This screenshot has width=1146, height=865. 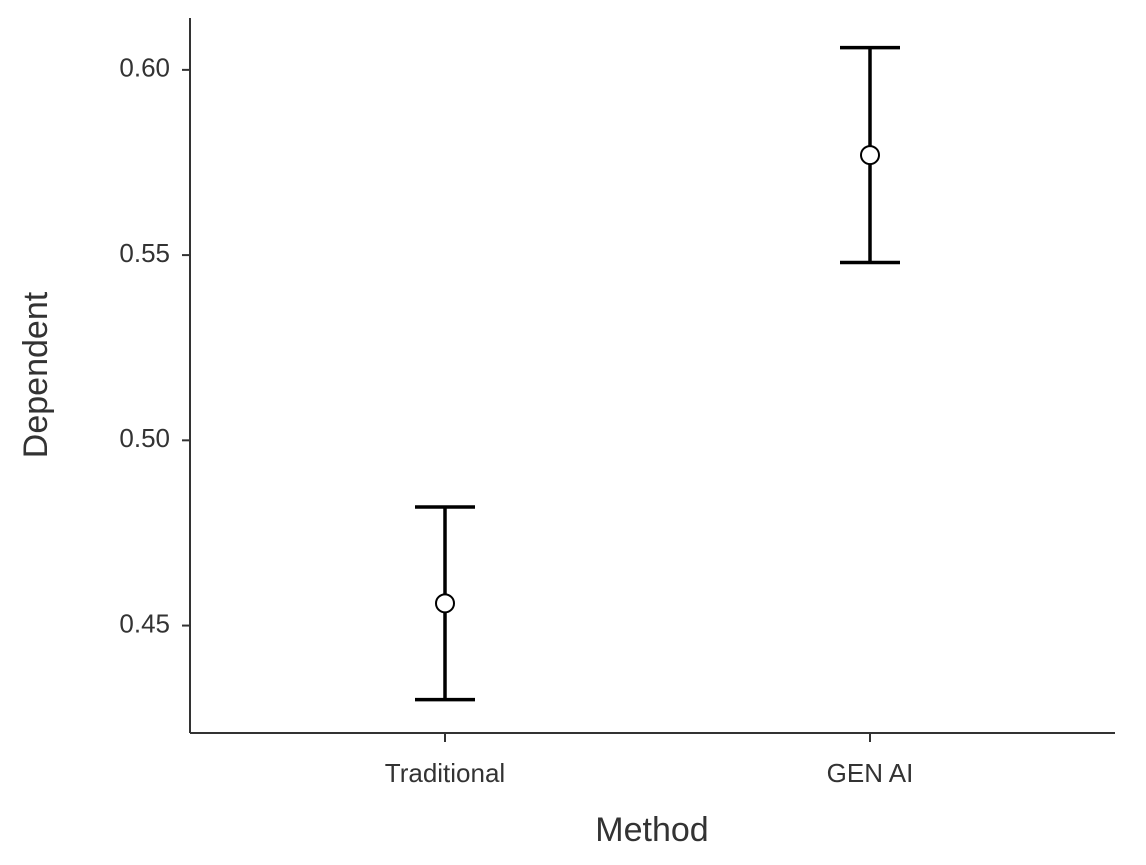 What do you see at coordinates (36, 374) in the screenshot?
I see `y-axis-title: Dependent` at bounding box center [36, 374].